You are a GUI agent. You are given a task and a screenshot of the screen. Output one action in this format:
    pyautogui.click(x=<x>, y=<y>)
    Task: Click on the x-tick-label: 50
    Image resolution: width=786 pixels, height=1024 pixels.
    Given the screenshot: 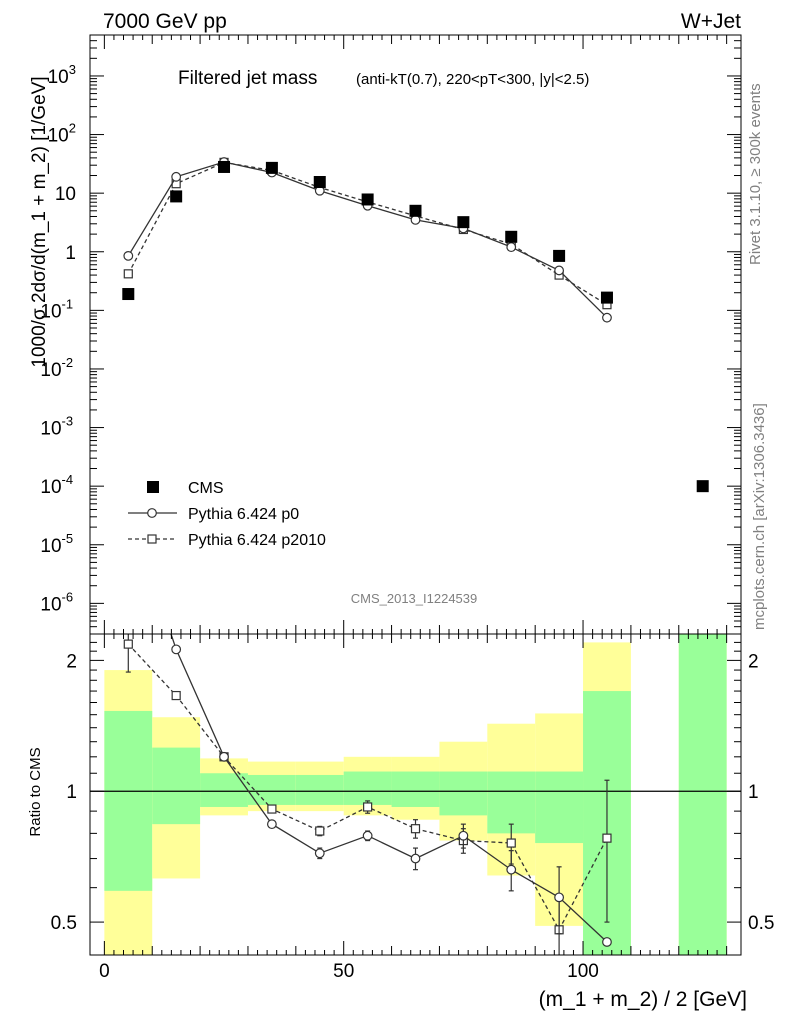 What is the action you would take?
    pyautogui.click(x=343, y=971)
    